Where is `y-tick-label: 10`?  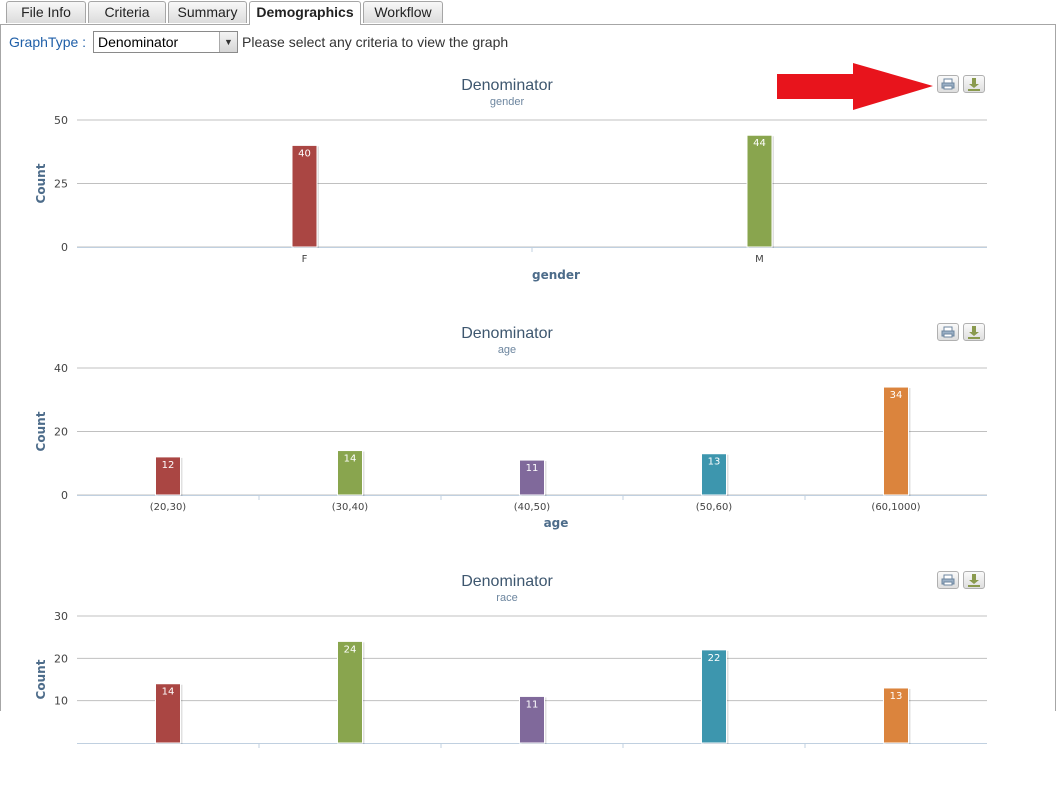 y-tick-label: 10 is located at coordinates (61, 701).